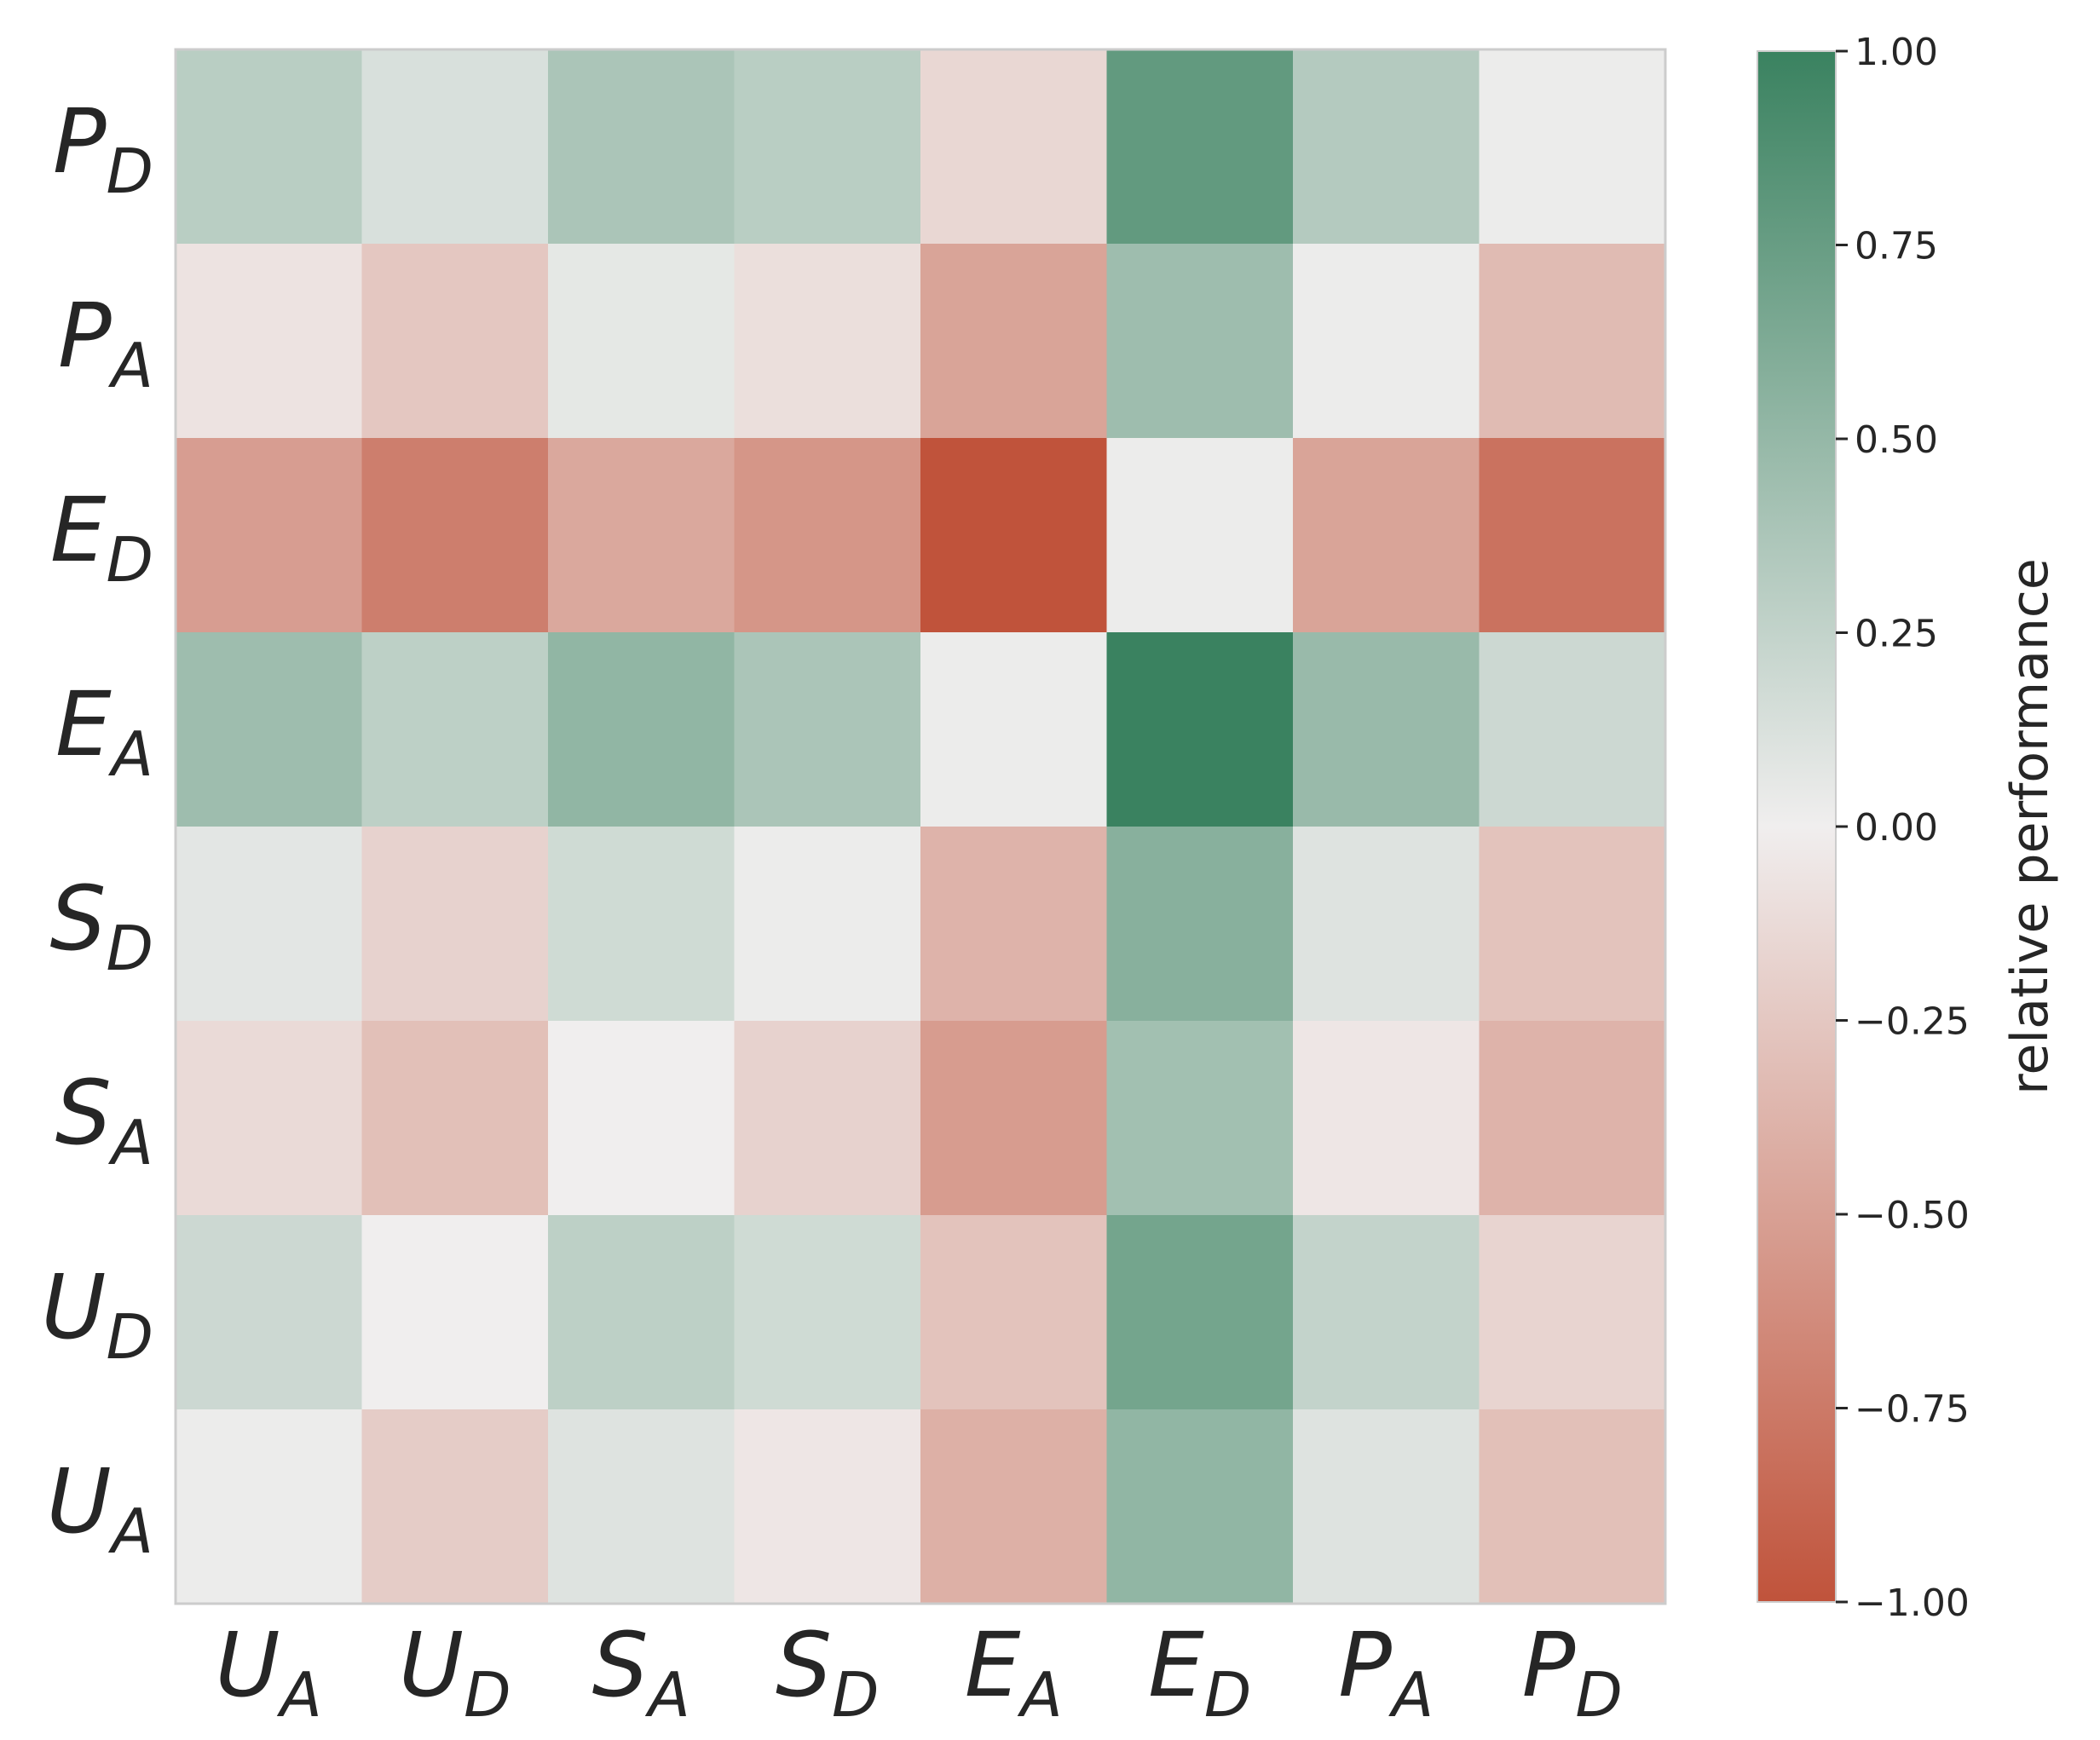  What do you see at coordinates (1896, 52) in the screenshot?
I see `colorbar-tick-label: 1.00` at bounding box center [1896, 52].